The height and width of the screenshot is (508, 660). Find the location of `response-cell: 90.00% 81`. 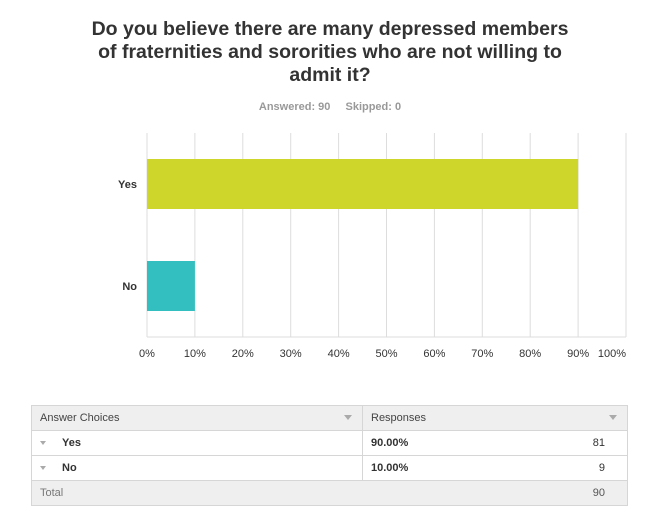

response-cell: 90.00% 81 is located at coordinates (495, 443).